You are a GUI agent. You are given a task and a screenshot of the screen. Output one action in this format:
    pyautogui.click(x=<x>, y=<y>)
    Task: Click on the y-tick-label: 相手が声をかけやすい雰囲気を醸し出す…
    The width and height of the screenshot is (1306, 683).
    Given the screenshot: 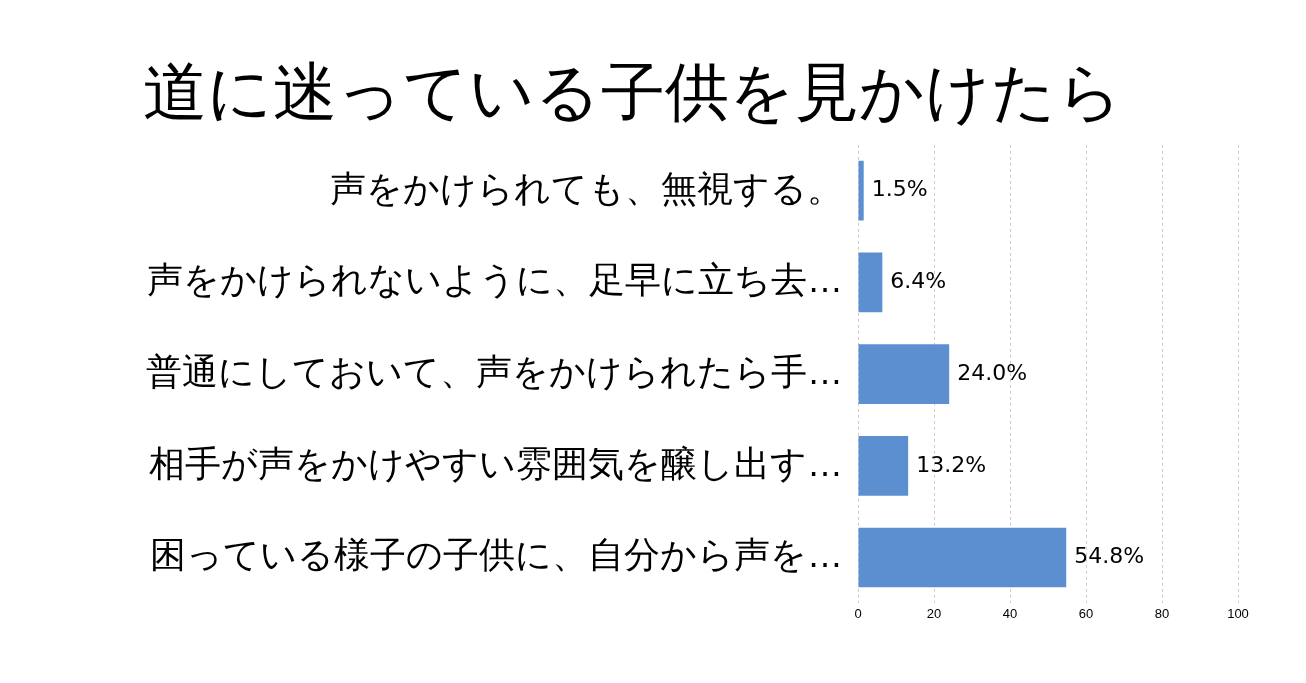 What is the action you would take?
    pyautogui.click(x=496, y=463)
    